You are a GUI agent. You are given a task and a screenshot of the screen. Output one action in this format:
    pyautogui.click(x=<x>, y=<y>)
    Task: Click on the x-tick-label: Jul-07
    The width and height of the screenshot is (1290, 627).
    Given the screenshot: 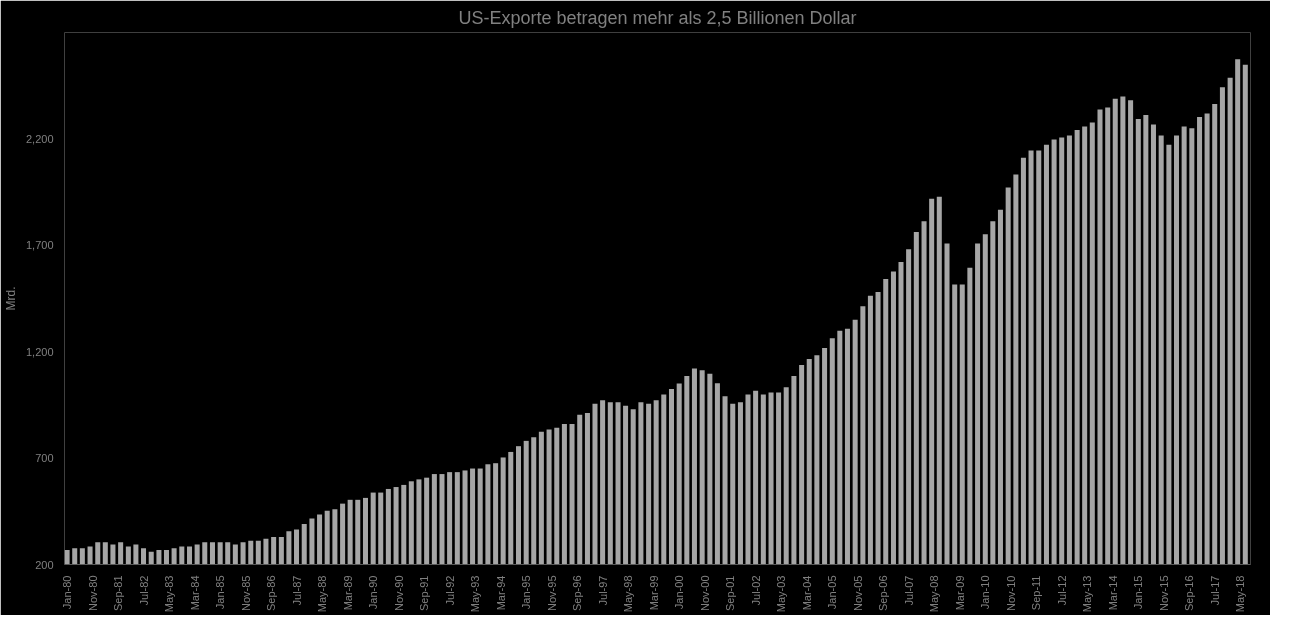 What is the action you would take?
    pyautogui.click(x=908, y=590)
    